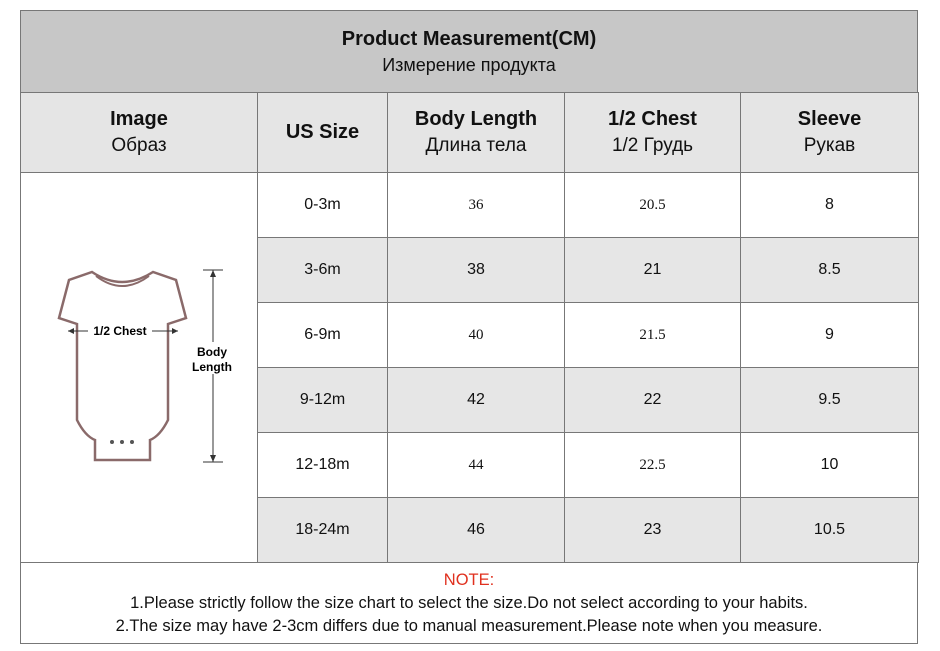  What do you see at coordinates (829, 119) in the screenshot?
I see `column-label: Sleeve` at bounding box center [829, 119].